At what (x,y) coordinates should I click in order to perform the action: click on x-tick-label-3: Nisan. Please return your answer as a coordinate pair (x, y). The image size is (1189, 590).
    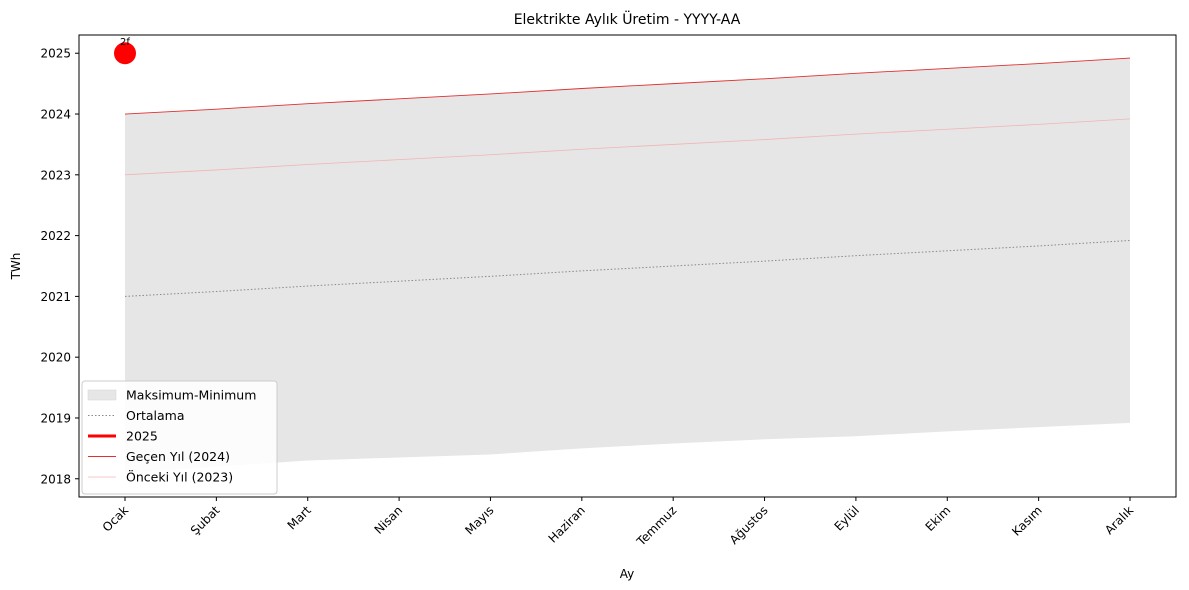
    Looking at the image, I should click on (389, 520).